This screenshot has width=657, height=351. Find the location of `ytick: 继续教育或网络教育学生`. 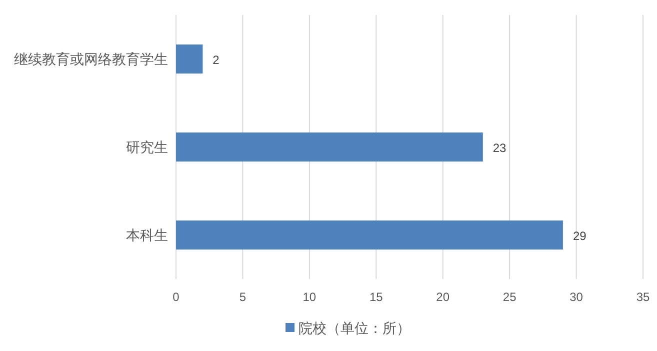

ytick: 继续教育或网络教育学生 is located at coordinates (91, 59).